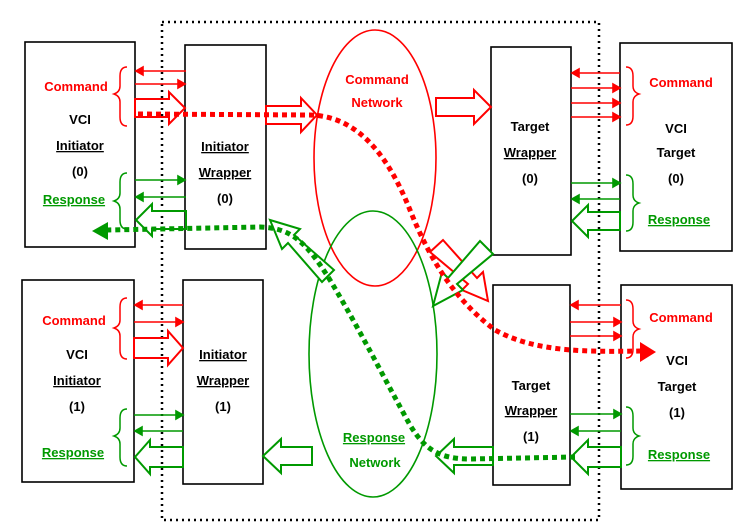  I want to click on target-wrapper-0-line2: Wrapper, so click(530, 152).